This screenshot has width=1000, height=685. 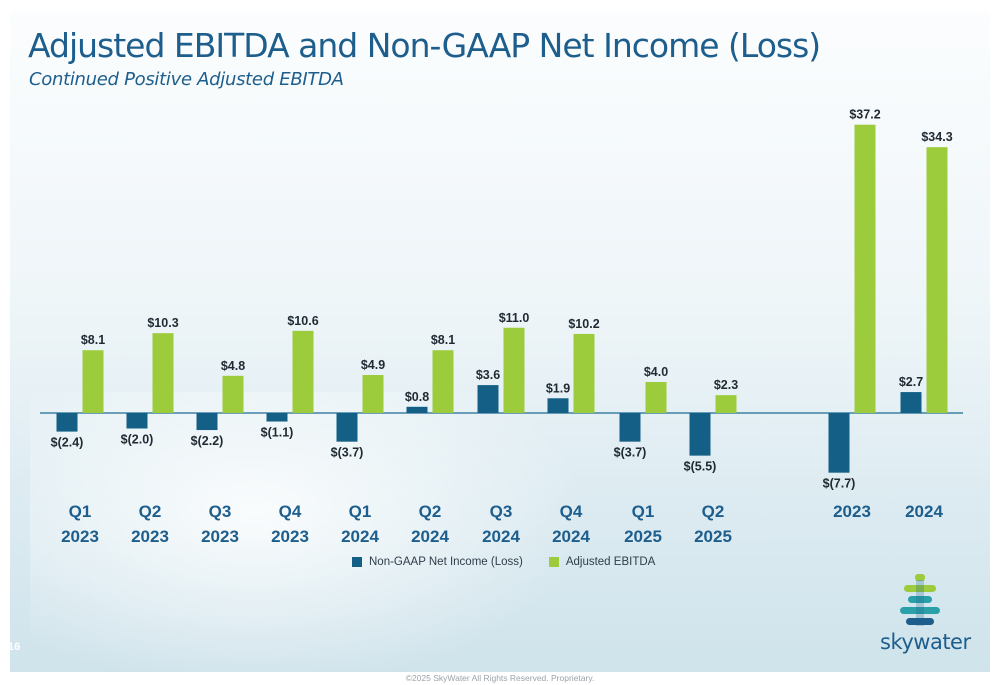 I want to click on data-label-ebitda: $4.0, so click(x=656, y=372).